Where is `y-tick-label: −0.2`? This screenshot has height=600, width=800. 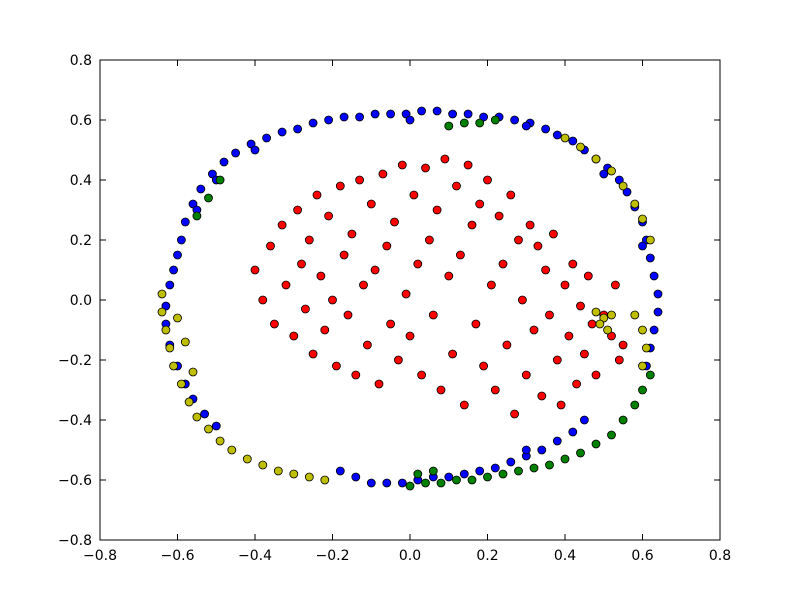 y-tick-label: −0.2 is located at coordinates (75, 361).